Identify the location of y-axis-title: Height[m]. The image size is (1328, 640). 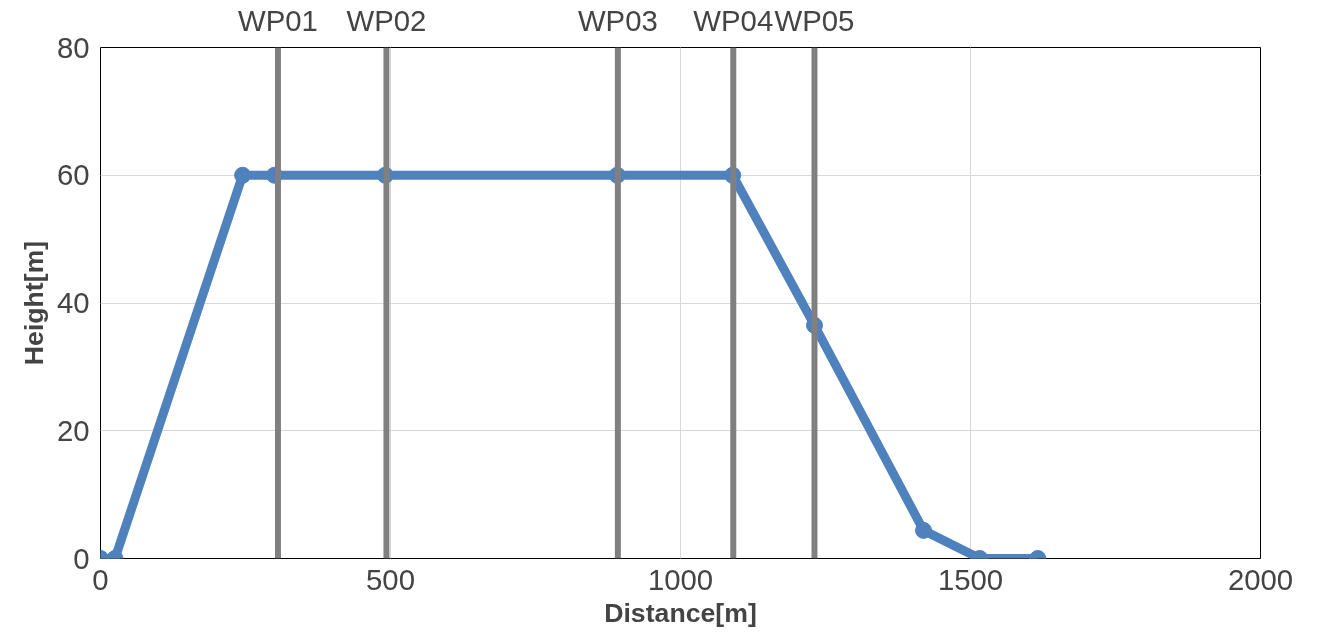
(33, 303).